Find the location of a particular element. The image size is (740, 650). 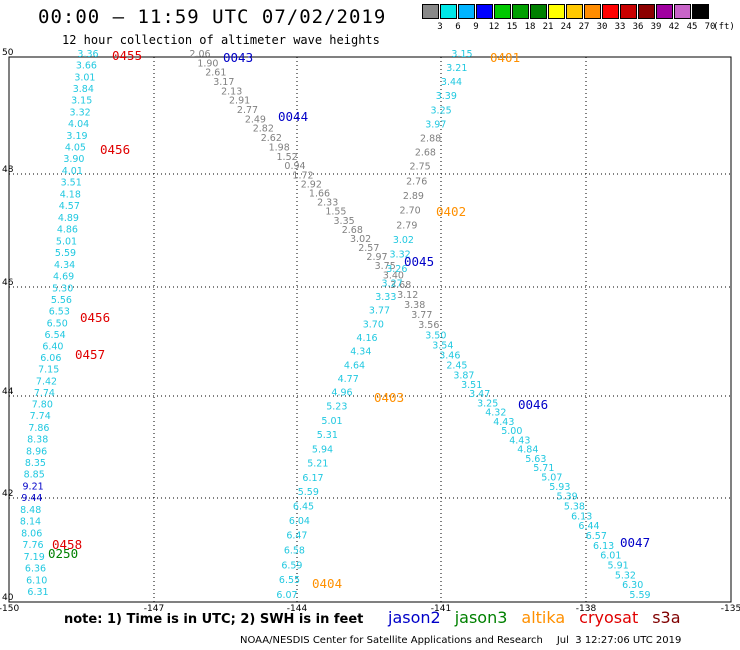

wave-height-label: 3.39 is located at coordinates (446, 96).